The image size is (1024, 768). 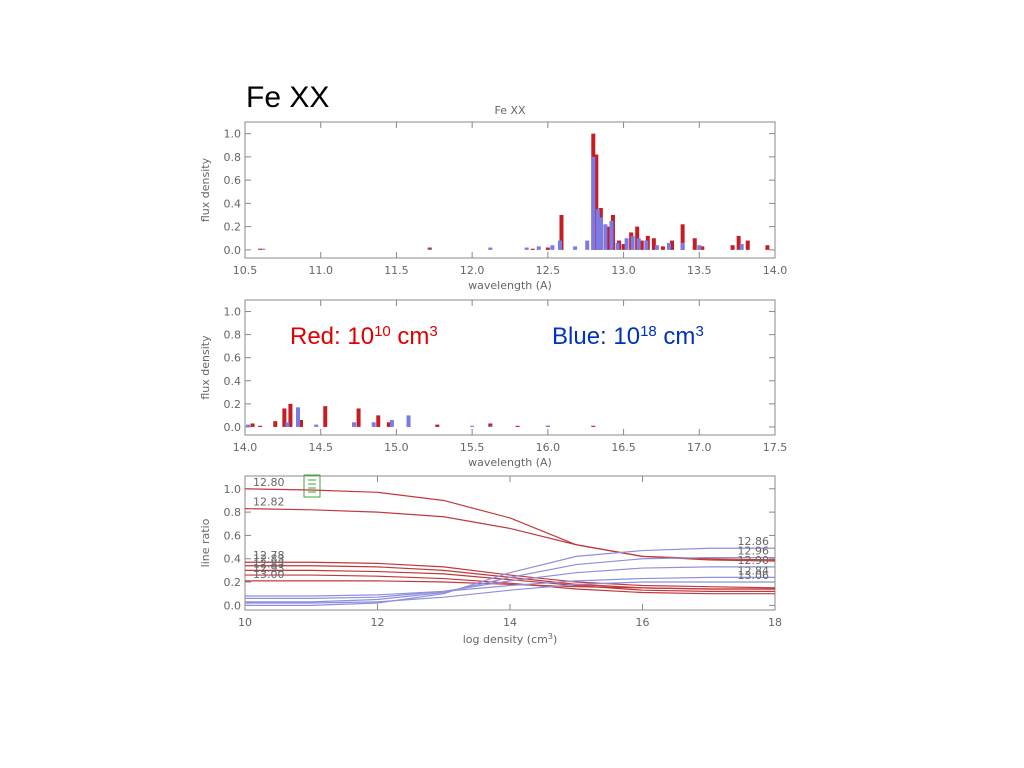 What do you see at coordinates (410, 336) in the screenshot?
I see `annotation-part: cm` at bounding box center [410, 336].